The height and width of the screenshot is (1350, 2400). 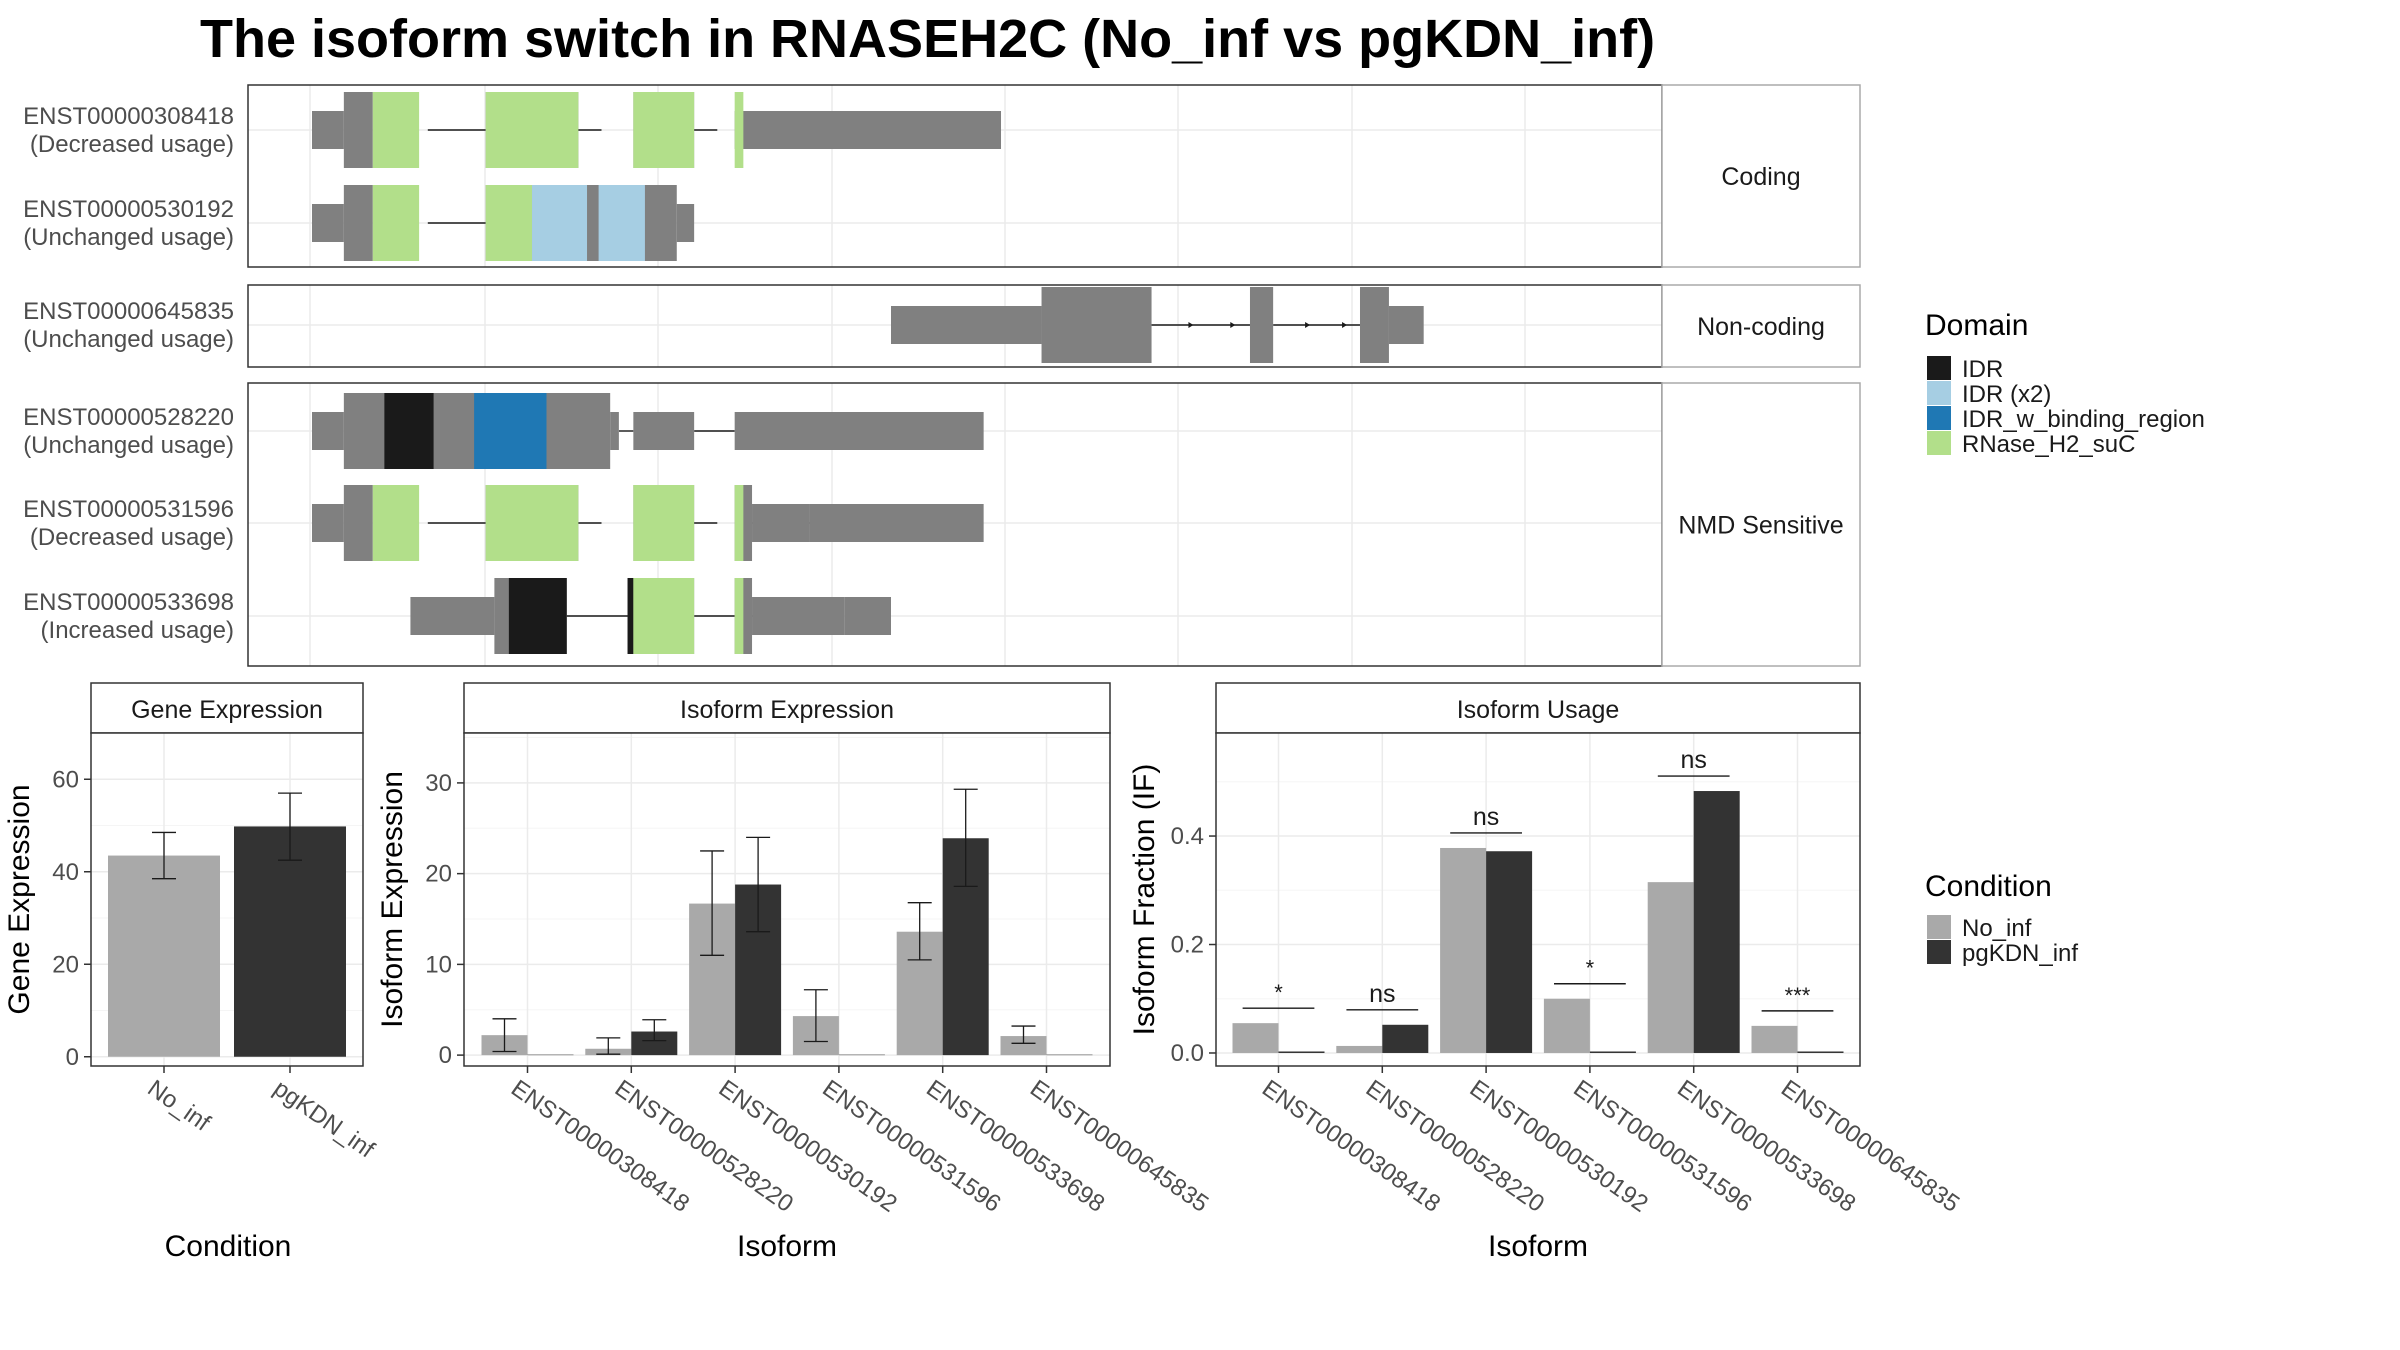 What do you see at coordinates (787, 1246) in the screenshot?
I see `x-axis-label: Isoform` at bounding box center [787, 1246].